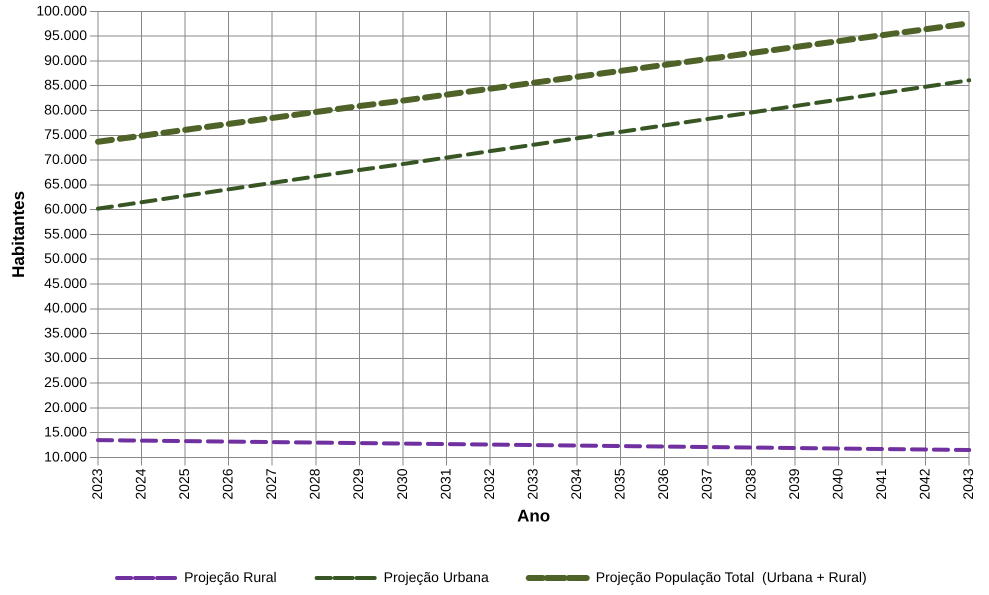 The width and height of the screenshot is (989, 595). Describe the element at coordinates (140, 484) in the screenshot. I see `x-tick-label: 2024` at that location.